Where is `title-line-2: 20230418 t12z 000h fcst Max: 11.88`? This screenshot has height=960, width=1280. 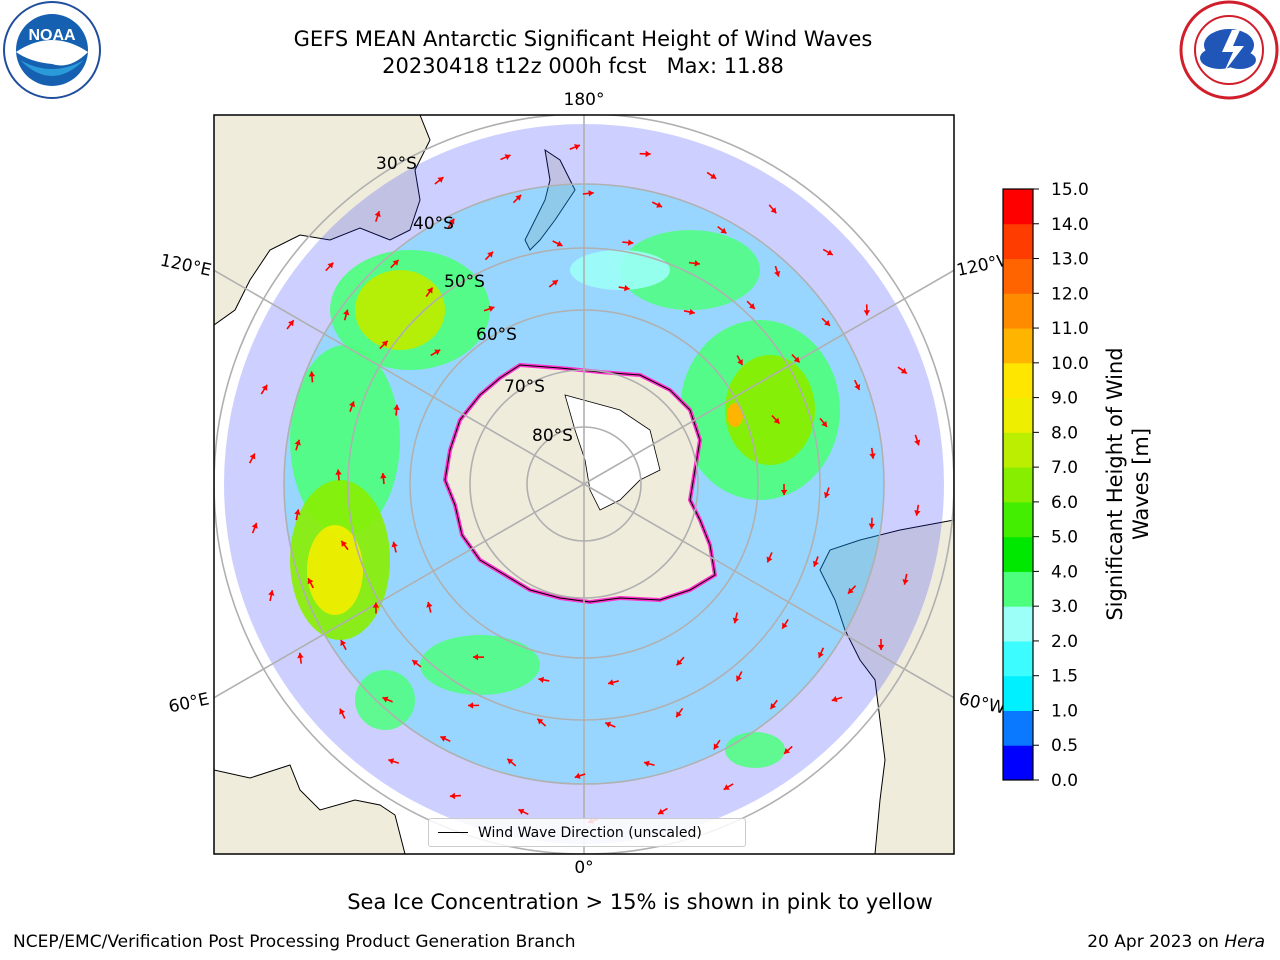 title-line-2: 20230418 t12z 000h fcst Max: 11.88 is located at coordinates (583, 66).